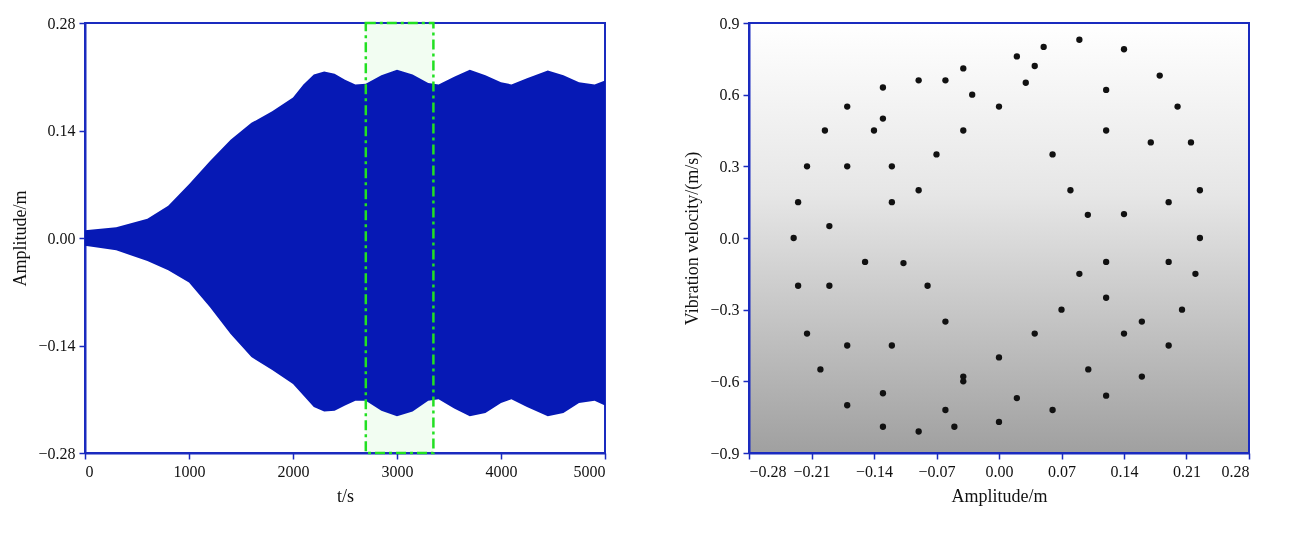 The height and width of the screenshot is (535, 1305). Describe the element at coordinates (729, 23) in the screenshot. I see `y-tick-label: 0.9` at that location.